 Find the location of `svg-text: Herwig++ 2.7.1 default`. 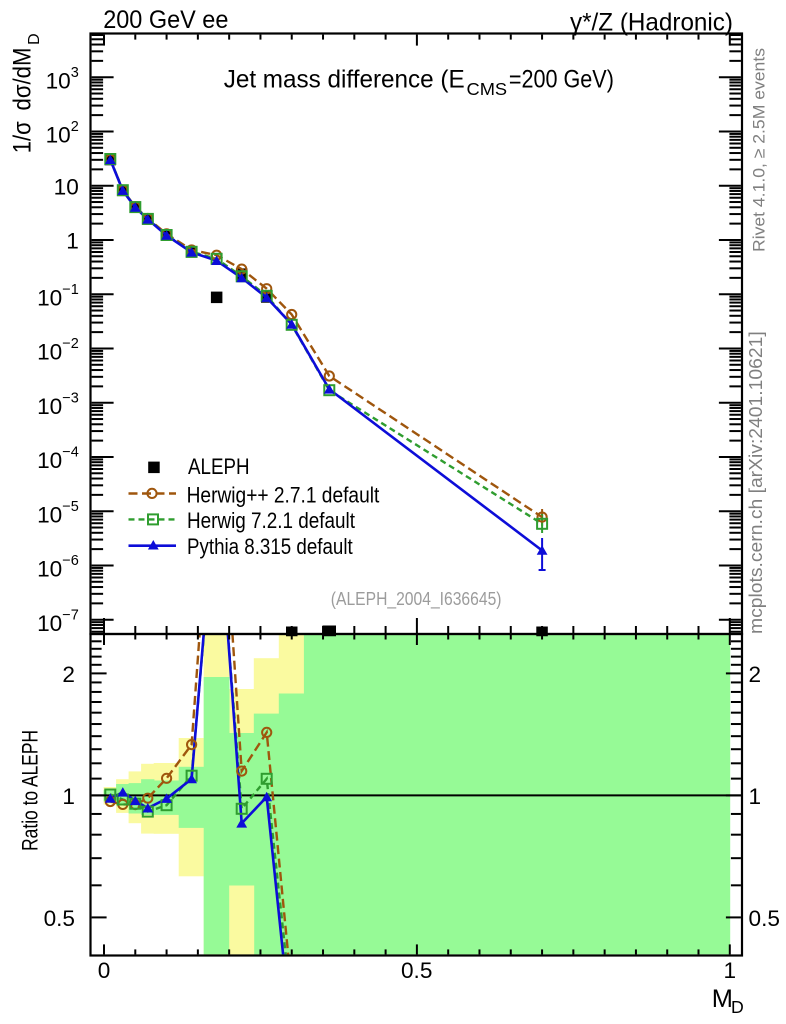

svg-text: Herwig++ 2.7.1 default is located at coordinates (283, 495).